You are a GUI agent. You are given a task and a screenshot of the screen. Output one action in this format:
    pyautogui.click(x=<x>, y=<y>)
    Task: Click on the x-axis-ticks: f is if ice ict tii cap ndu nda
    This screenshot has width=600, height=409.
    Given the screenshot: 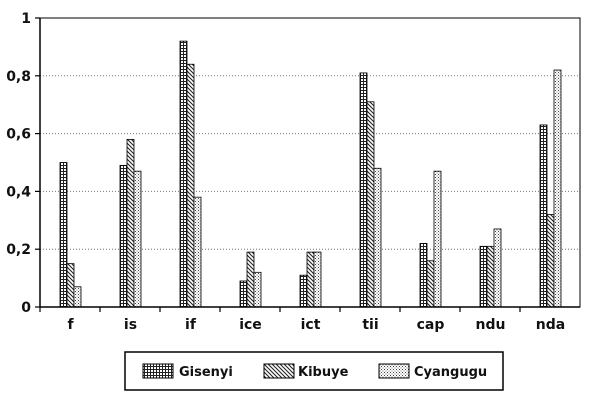 What is the action you would take?
    pyautogui.click(x=302, y=320)
    